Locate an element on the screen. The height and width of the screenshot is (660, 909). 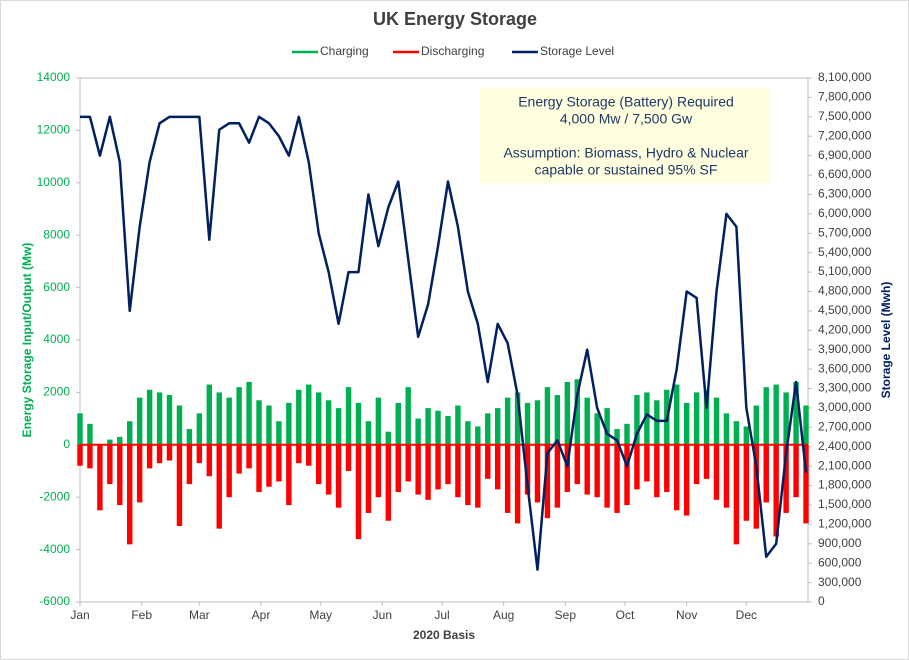
y2-tick-label: 7,200,000 is located at coordinates (845, 135).